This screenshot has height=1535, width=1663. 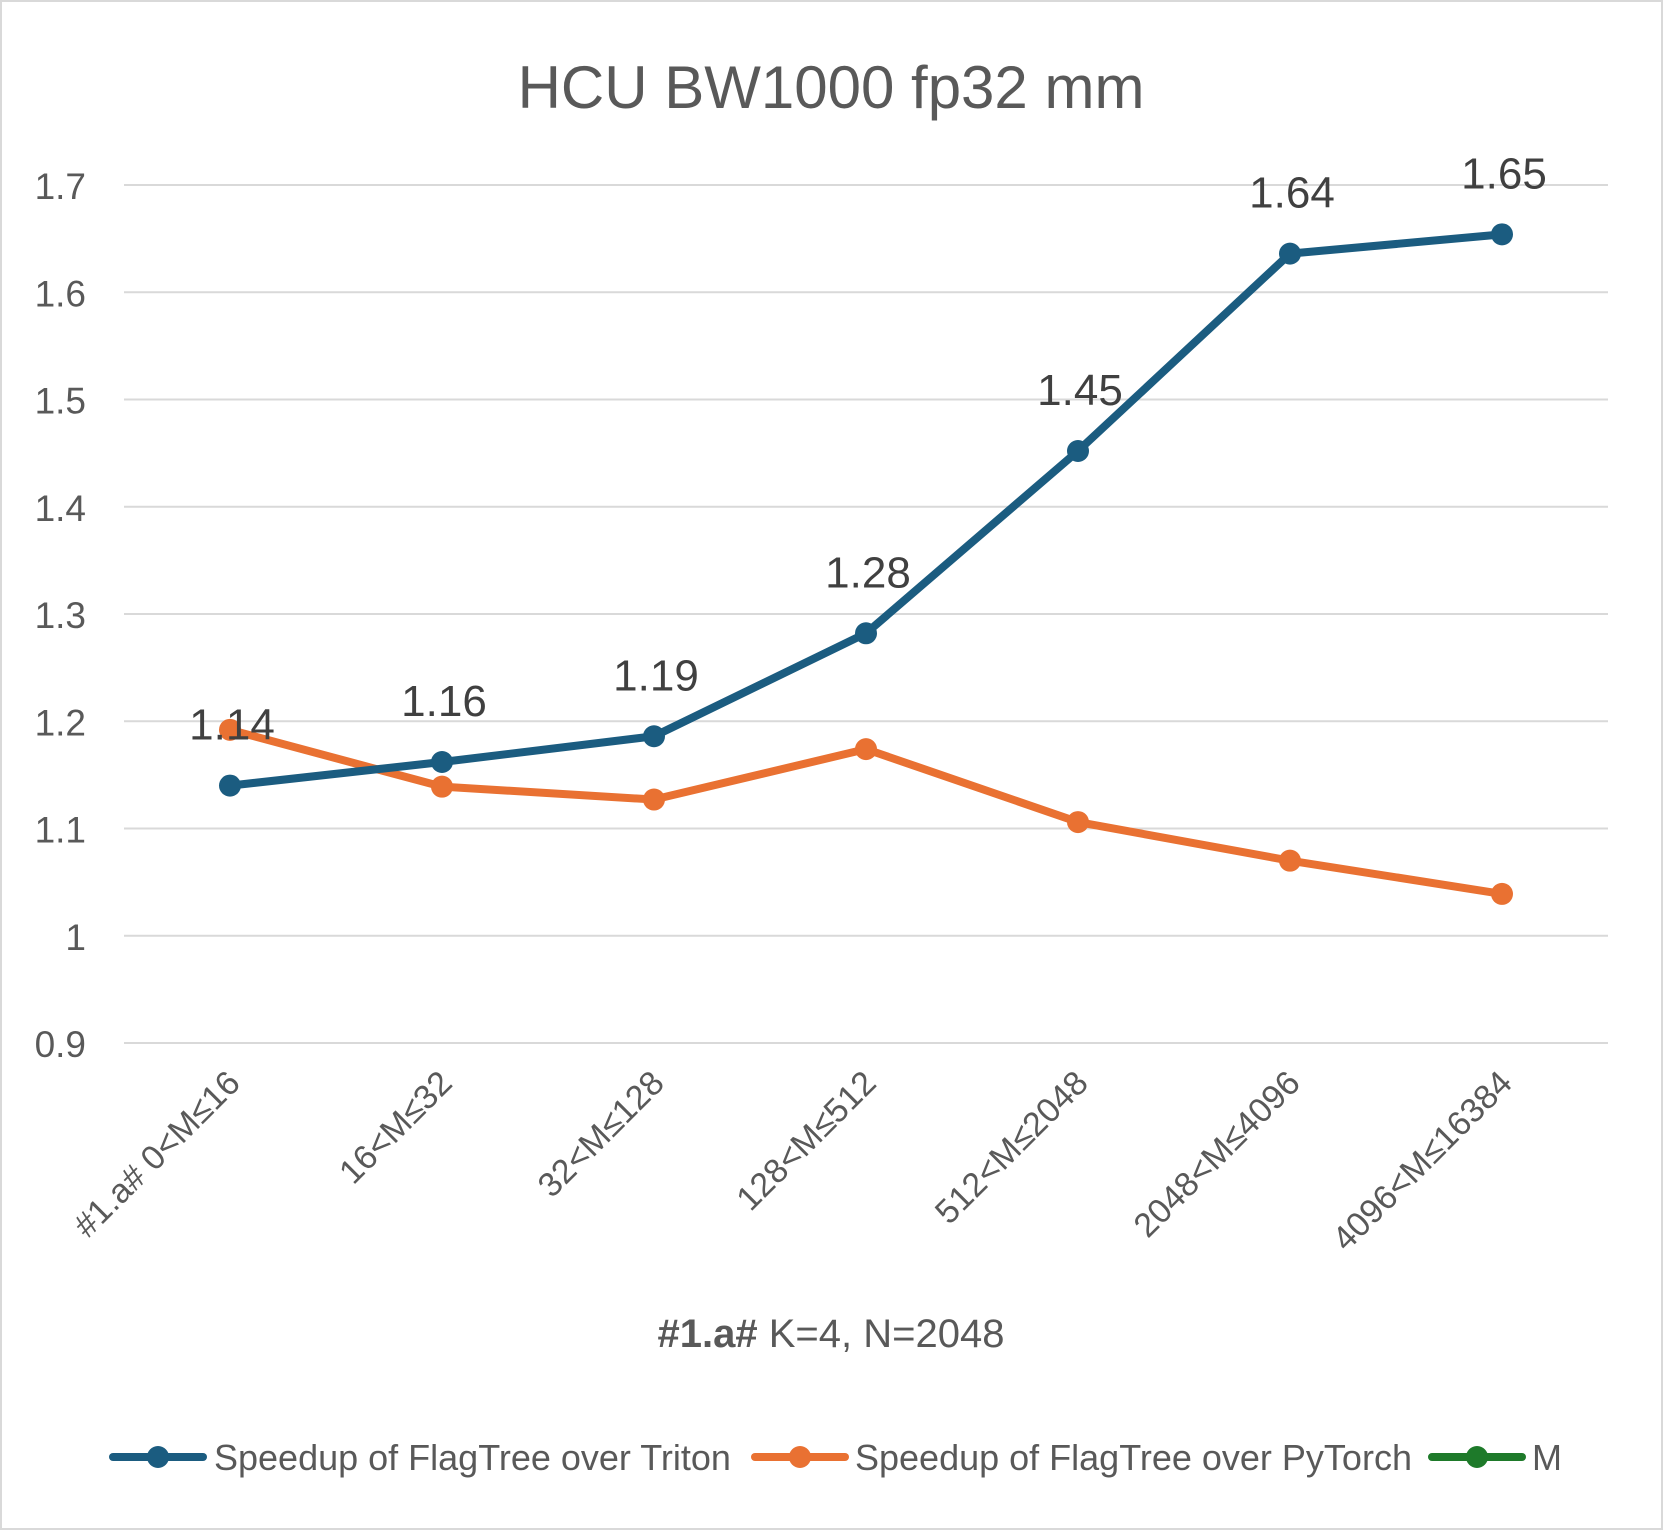 I want to click on data-label: 1.65, so click(x=1504, y=173).